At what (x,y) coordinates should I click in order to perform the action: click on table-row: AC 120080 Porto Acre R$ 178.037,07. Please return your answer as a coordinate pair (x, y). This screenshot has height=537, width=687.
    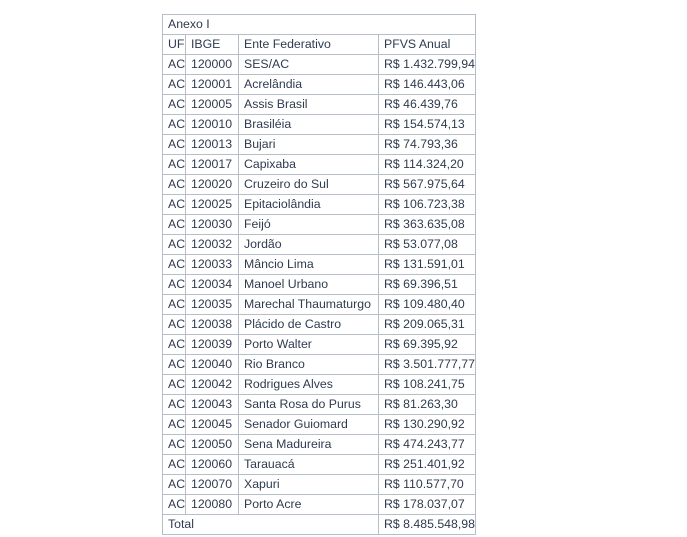
    Looking at the image, I should click on (319, 504).